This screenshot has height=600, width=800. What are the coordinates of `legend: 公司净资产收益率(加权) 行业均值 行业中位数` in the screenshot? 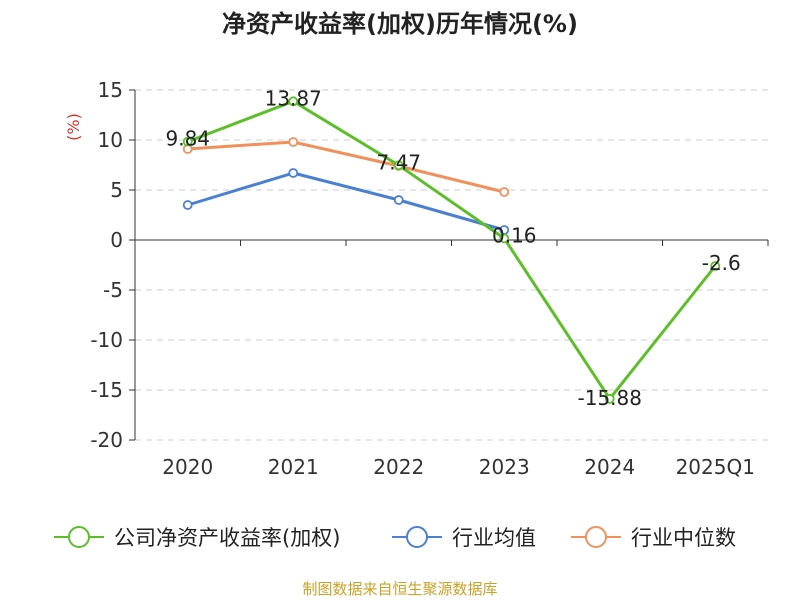 It's located at (395, 538).